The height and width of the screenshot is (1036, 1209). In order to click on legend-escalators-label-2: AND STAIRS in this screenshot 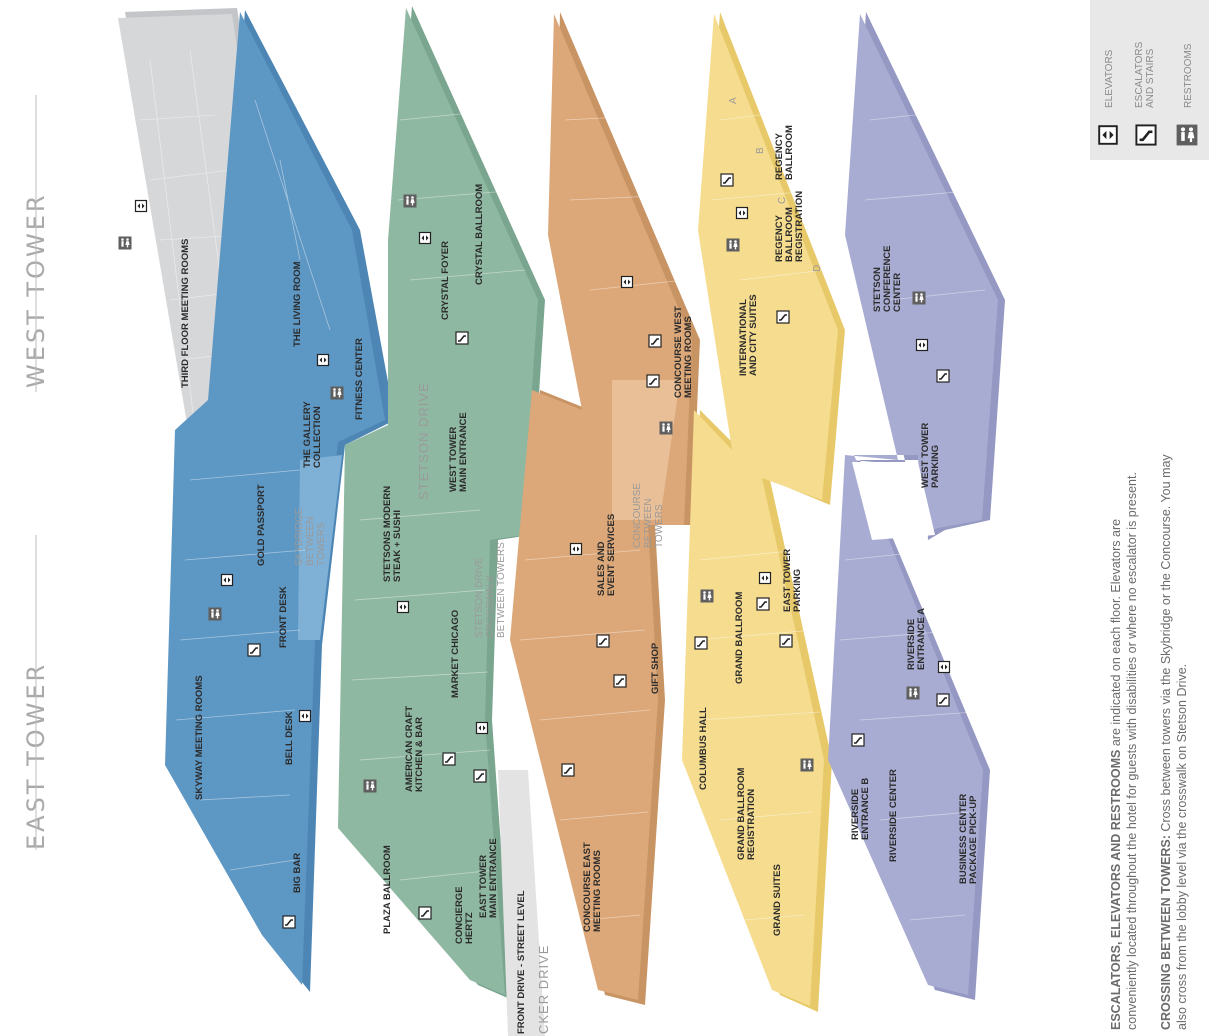, I will do `click(1150, 78)`.